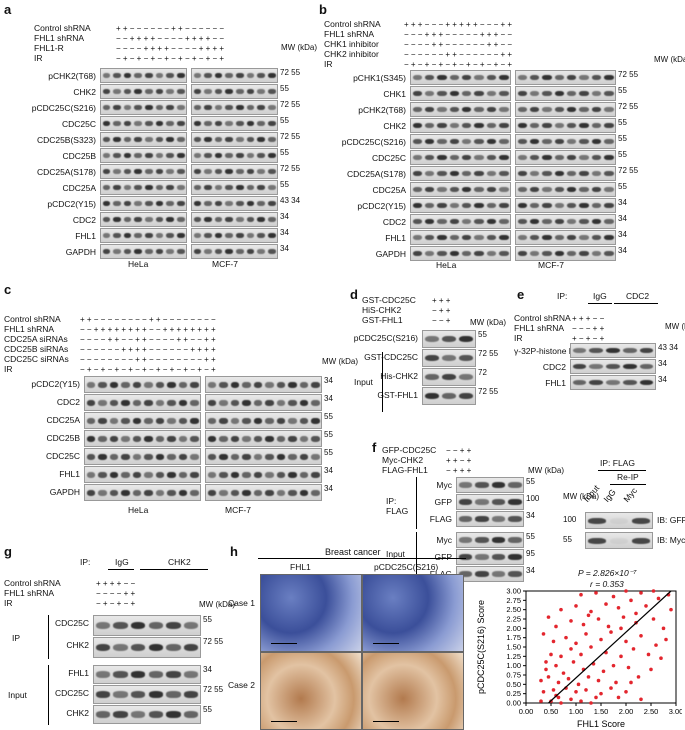 This screenshot has height=730, width=685. Describe the element at coordinates (311, 613) in the screenshot. I see `micrograph-case1-fhl1` at that location.